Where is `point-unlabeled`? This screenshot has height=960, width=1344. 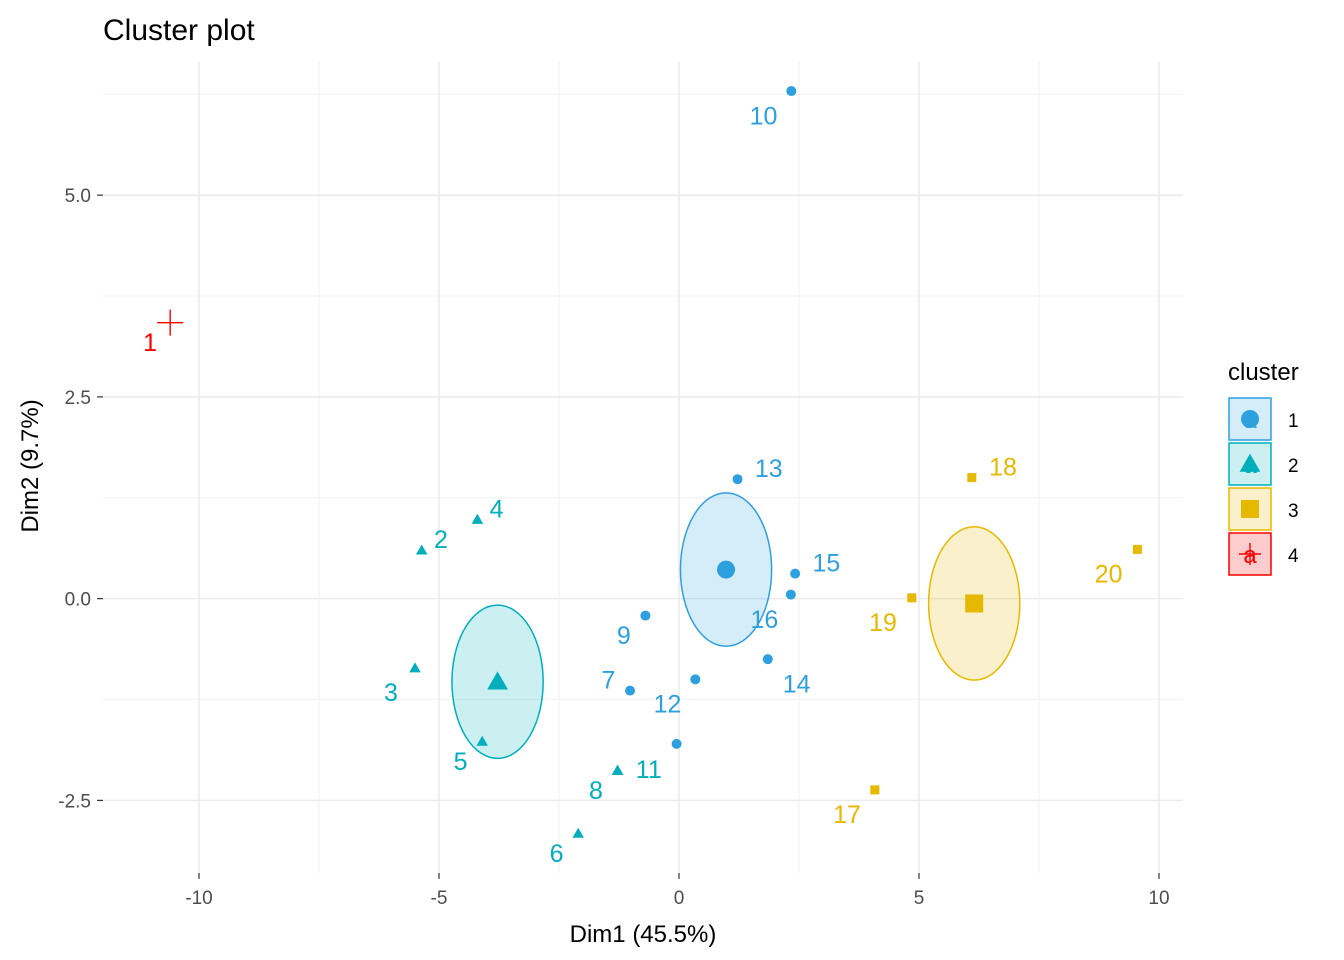
point-unlabeled is located at coordinates (676, 743).